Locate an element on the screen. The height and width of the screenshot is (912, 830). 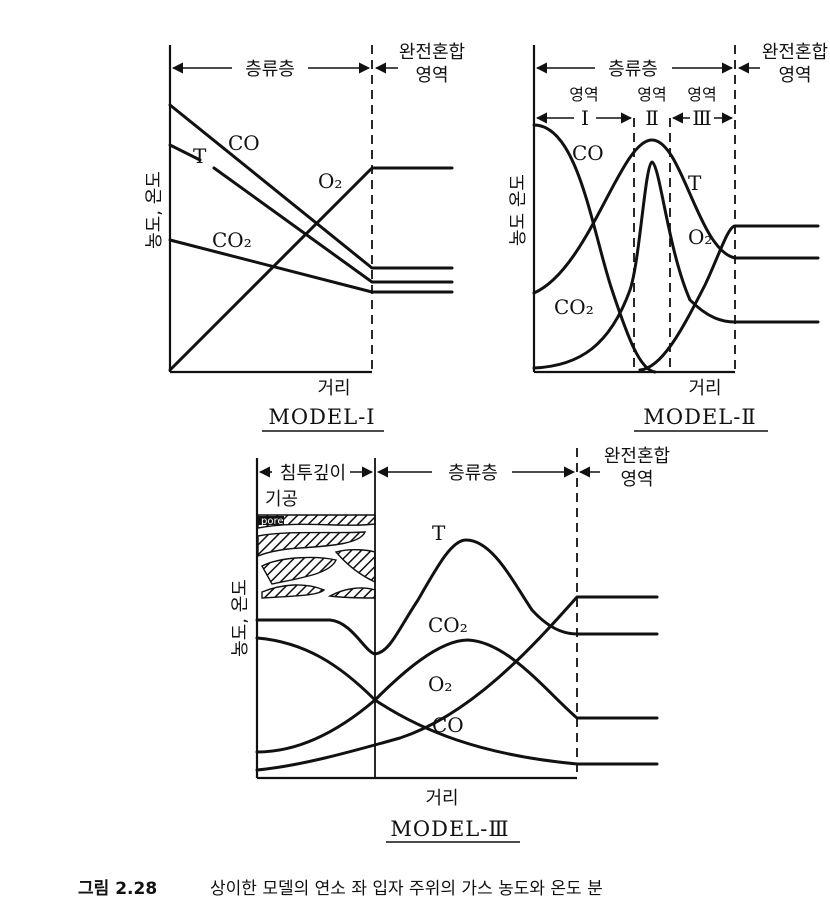
model1-x-label: 거리 is located at coordinates (333, 388).